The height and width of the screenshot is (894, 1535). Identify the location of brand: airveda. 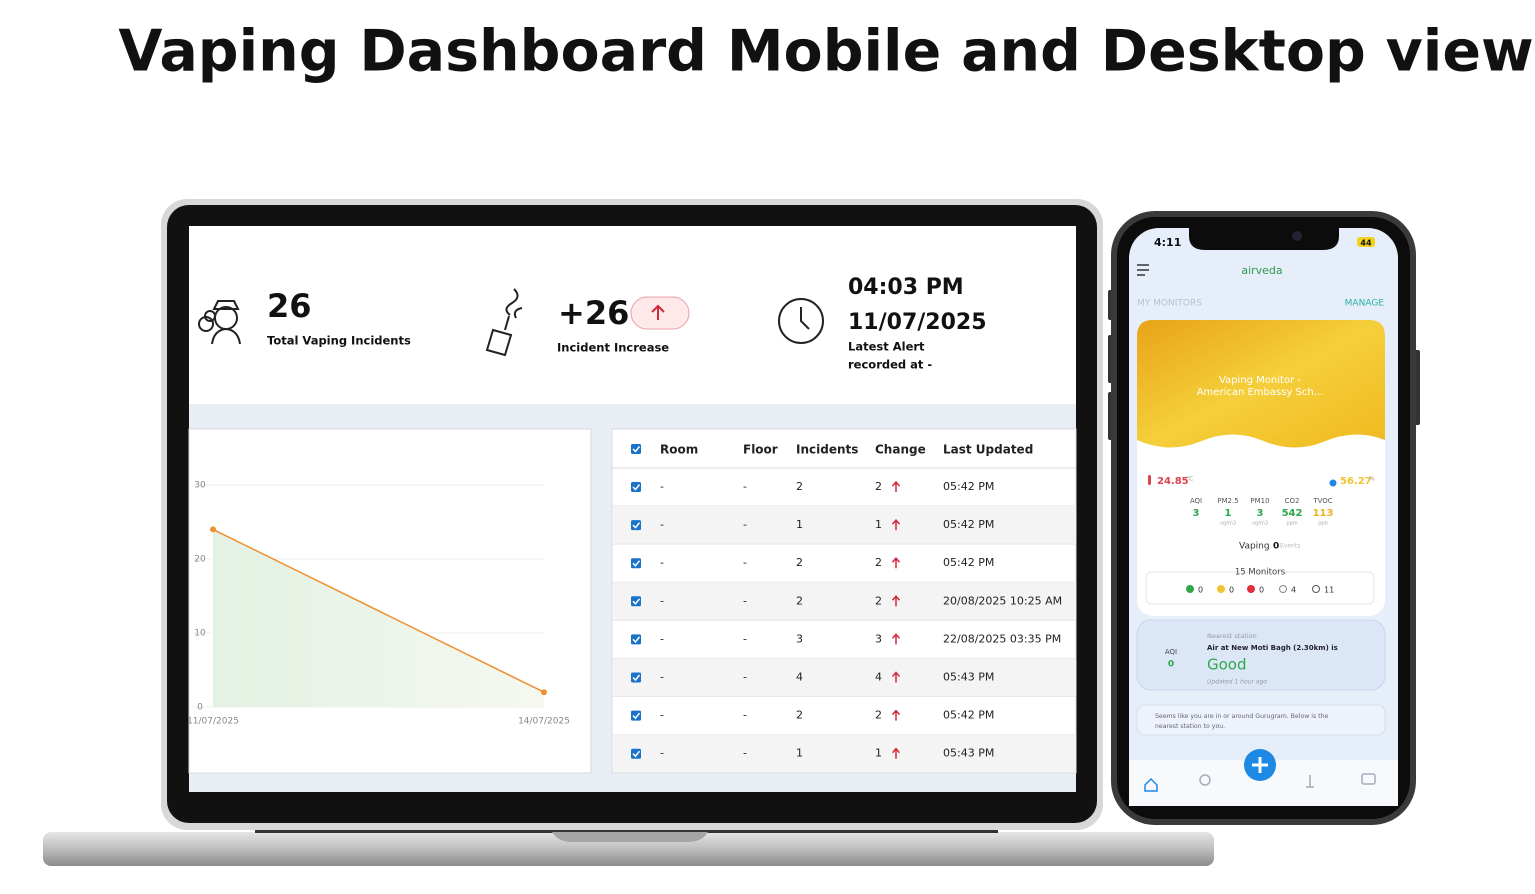
(1261, 270).